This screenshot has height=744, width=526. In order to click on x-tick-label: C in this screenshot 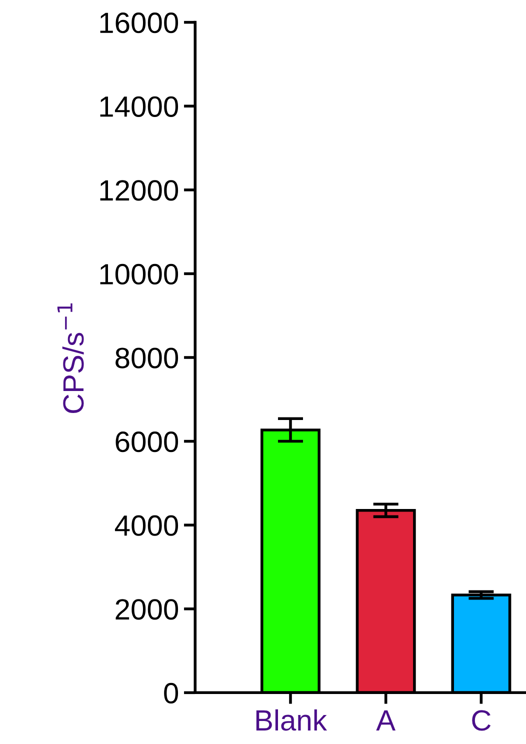, I will do `click(481, 720)`.